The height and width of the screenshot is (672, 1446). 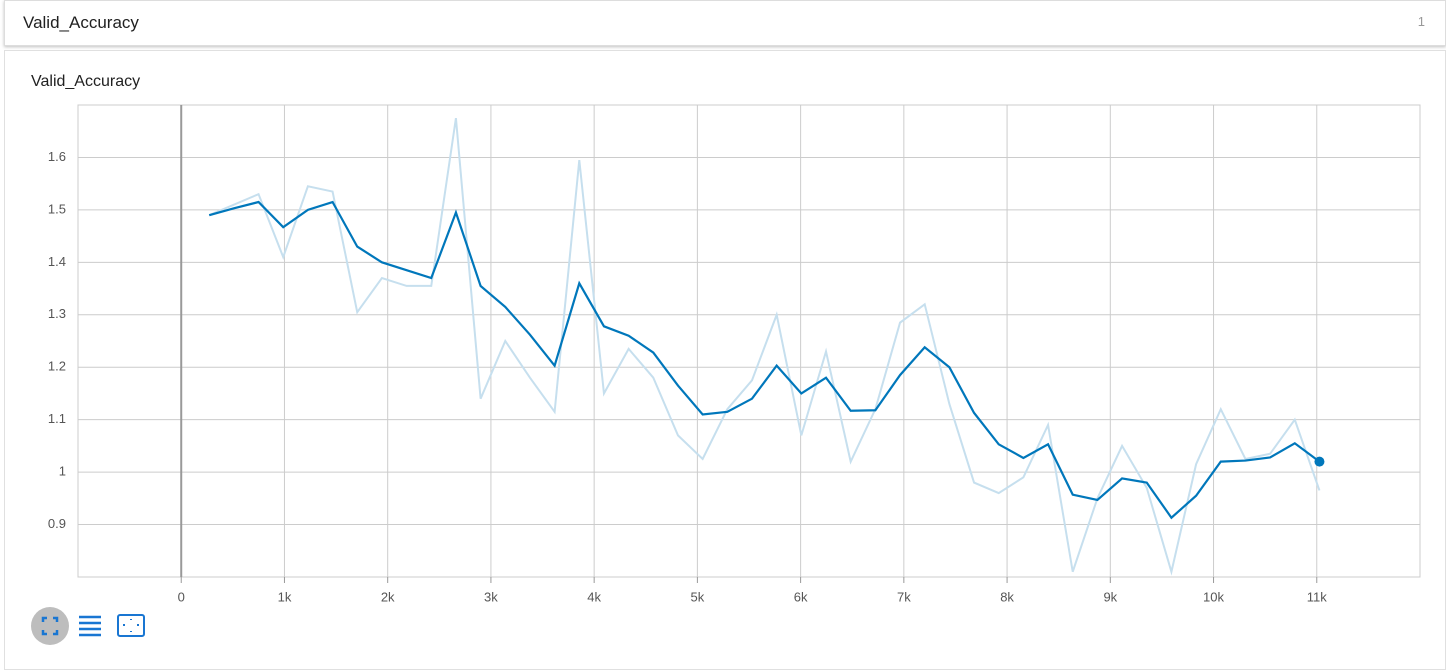 What do you see at coordinates (1007, 596) in the screenshot?
I see `x-tick-label: 8k` at bounding box center [1007, 596].